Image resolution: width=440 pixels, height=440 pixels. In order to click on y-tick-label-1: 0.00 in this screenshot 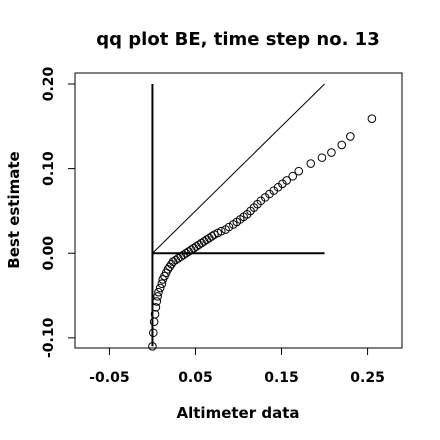, I will do `click(49, 253)`.